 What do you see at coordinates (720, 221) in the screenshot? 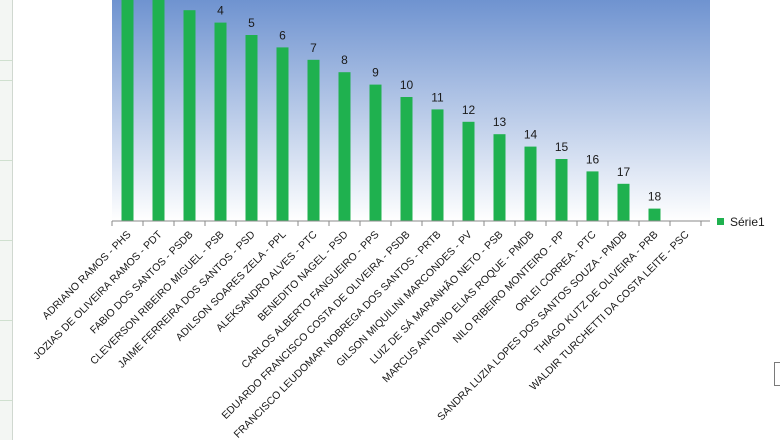
I see `legend-swatch` at bounding box center [720, 221].